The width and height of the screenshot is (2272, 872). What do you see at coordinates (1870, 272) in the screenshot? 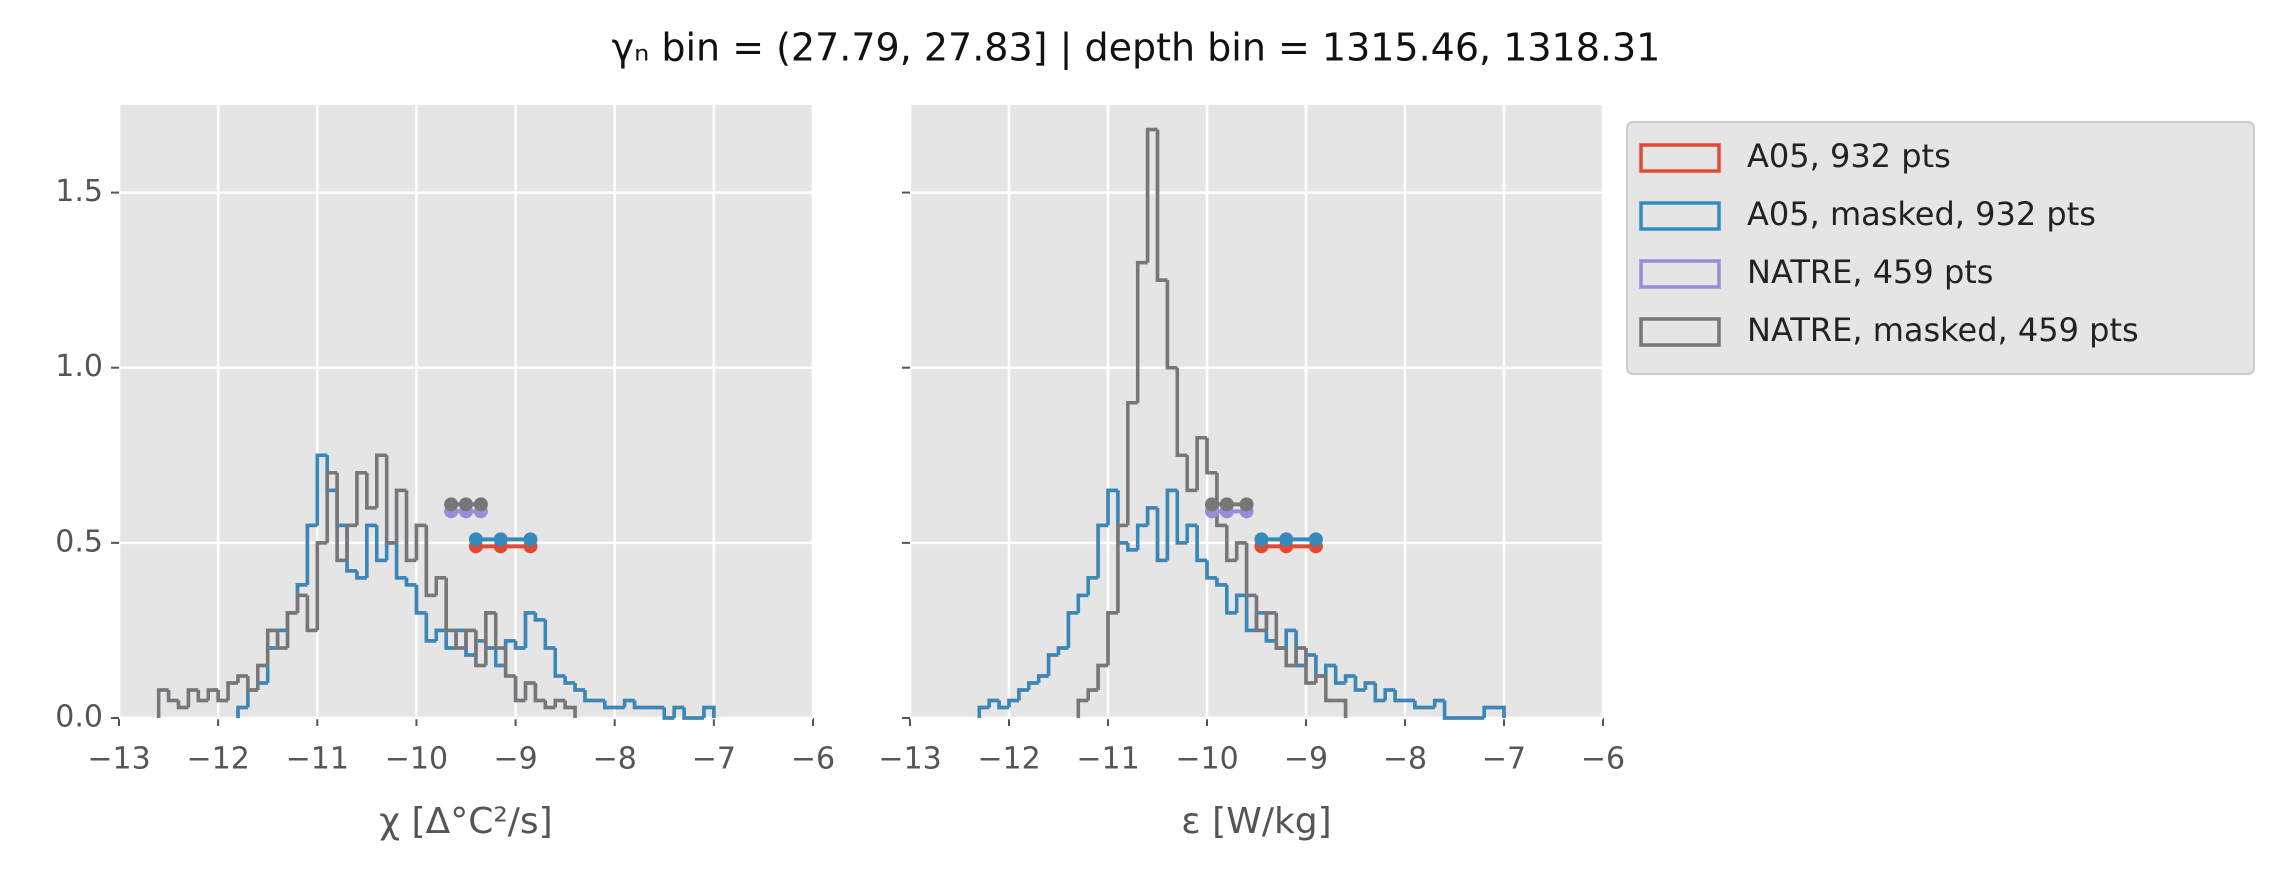
I see `legend-label: NATRE, 459 pts` at bounding box center [1870, 272].